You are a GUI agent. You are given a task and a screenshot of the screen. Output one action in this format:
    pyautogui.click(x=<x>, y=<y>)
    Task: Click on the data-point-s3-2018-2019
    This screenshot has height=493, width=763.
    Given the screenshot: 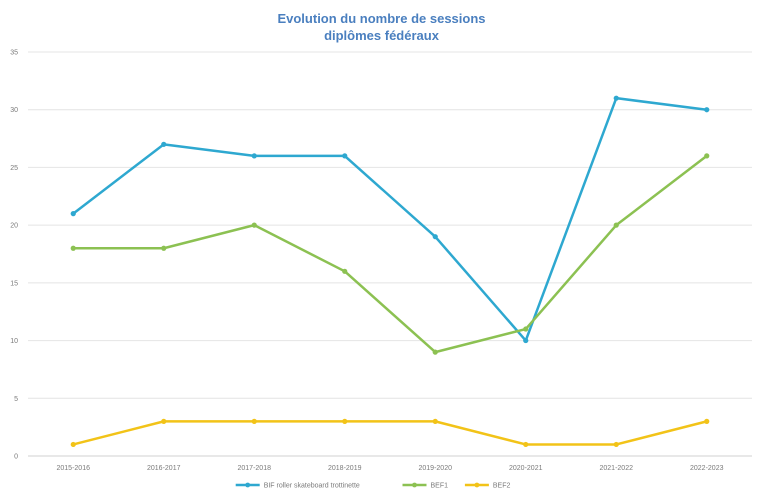 What is the action you would take?
    pyautogui.click(x=345, y=421)
    